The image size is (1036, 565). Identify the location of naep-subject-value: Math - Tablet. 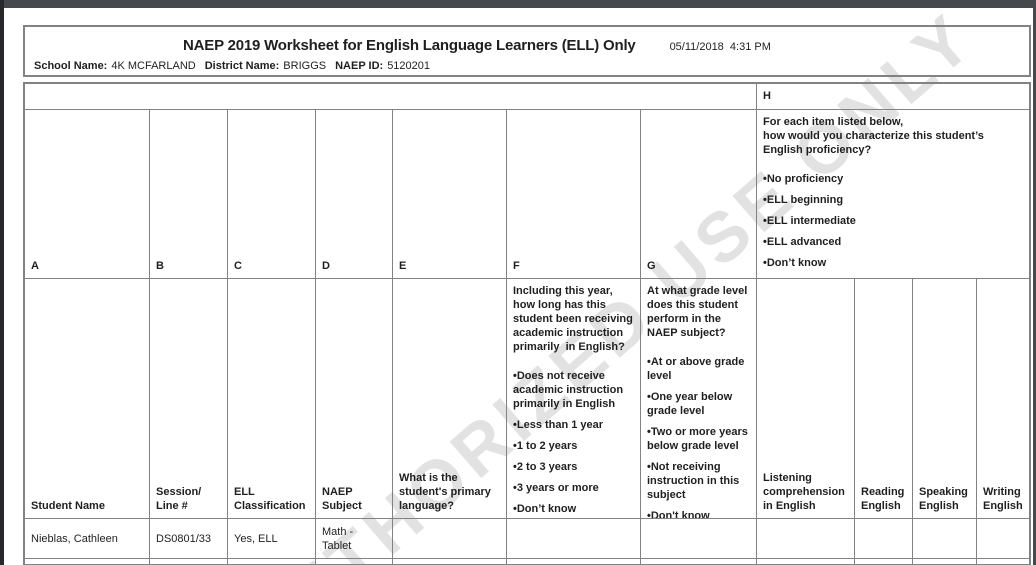
(338, 538).